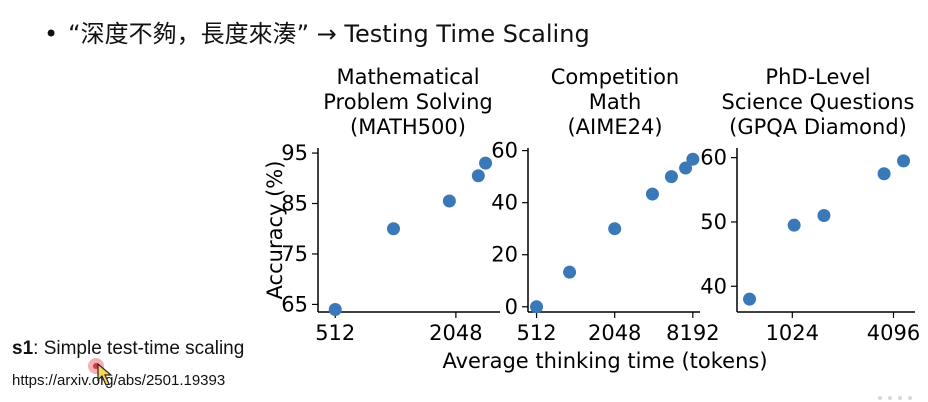 This screenshot has height=402, width=928. What do you see at coordinates (294, 304) in the screenshot?
I see `y-tick-label: 65` at bounding box center [294, 304].